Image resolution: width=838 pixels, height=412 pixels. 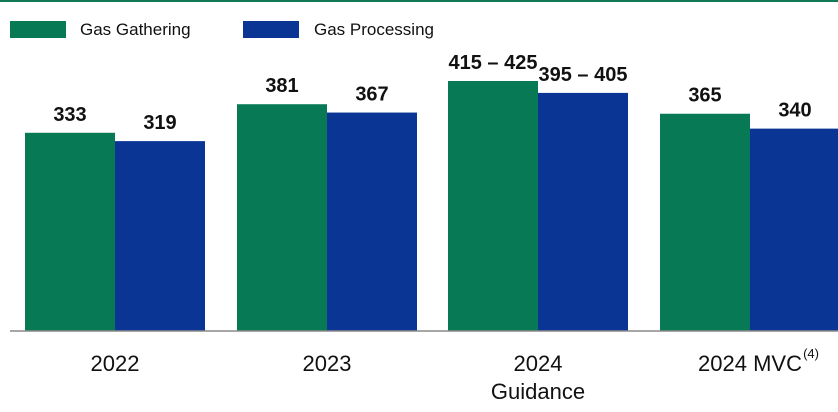 I want to click on legend: Gas Gathering Gas Processing, so click(x=222, y=29).